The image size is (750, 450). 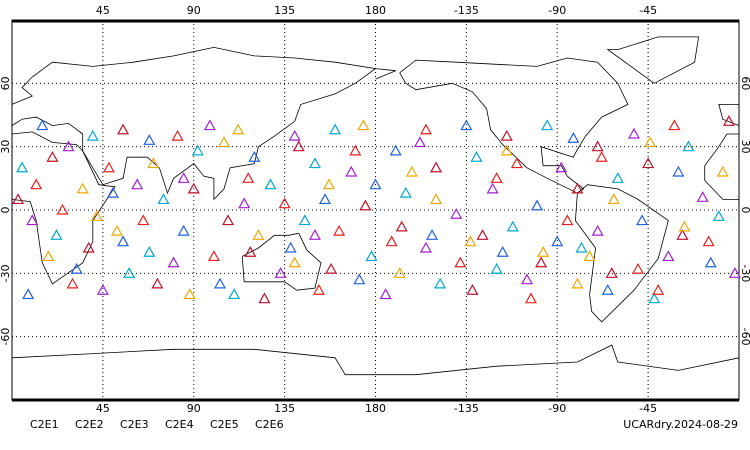 What do you see at coordinates (466, 408) in the screenshot?
I see `x-tick-label: -135` at bounding box center [466, 408].